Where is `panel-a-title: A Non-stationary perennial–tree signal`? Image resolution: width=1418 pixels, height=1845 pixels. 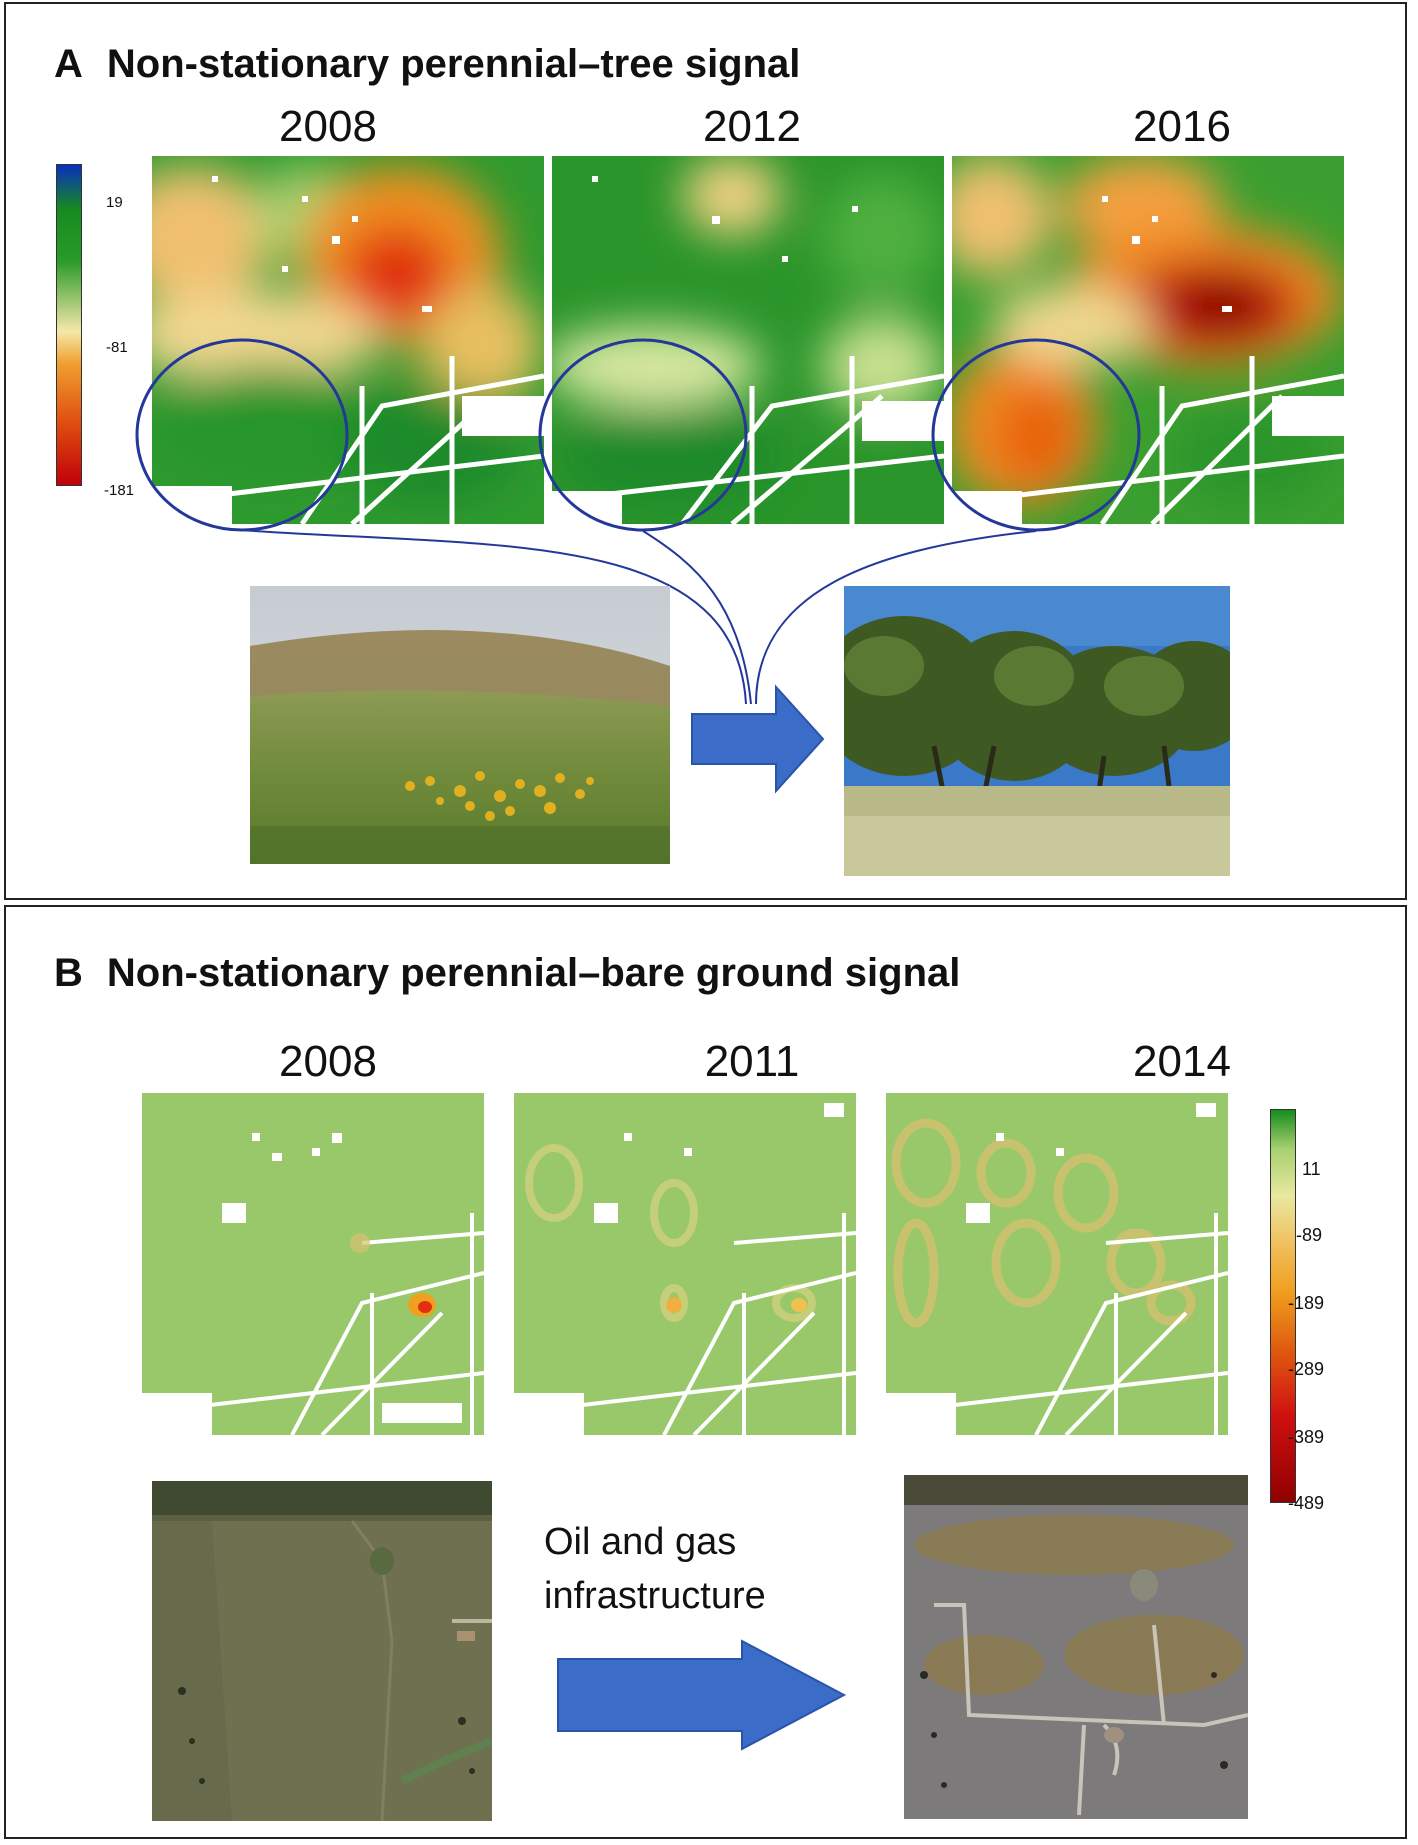
panel-a-title: A Non-stationary perennial–tree signal is located at coordinates (427, 64).